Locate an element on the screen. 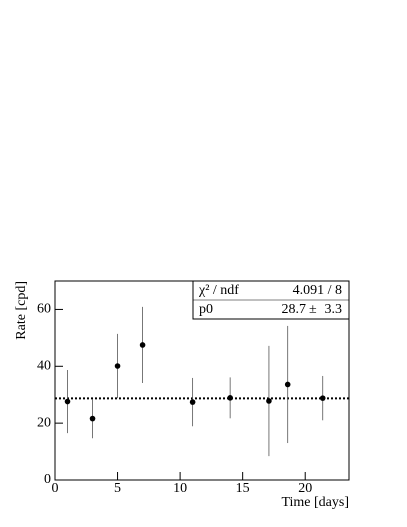  stats-chi2-value: 4.091 / 8 is located at coordinates (317, 290).